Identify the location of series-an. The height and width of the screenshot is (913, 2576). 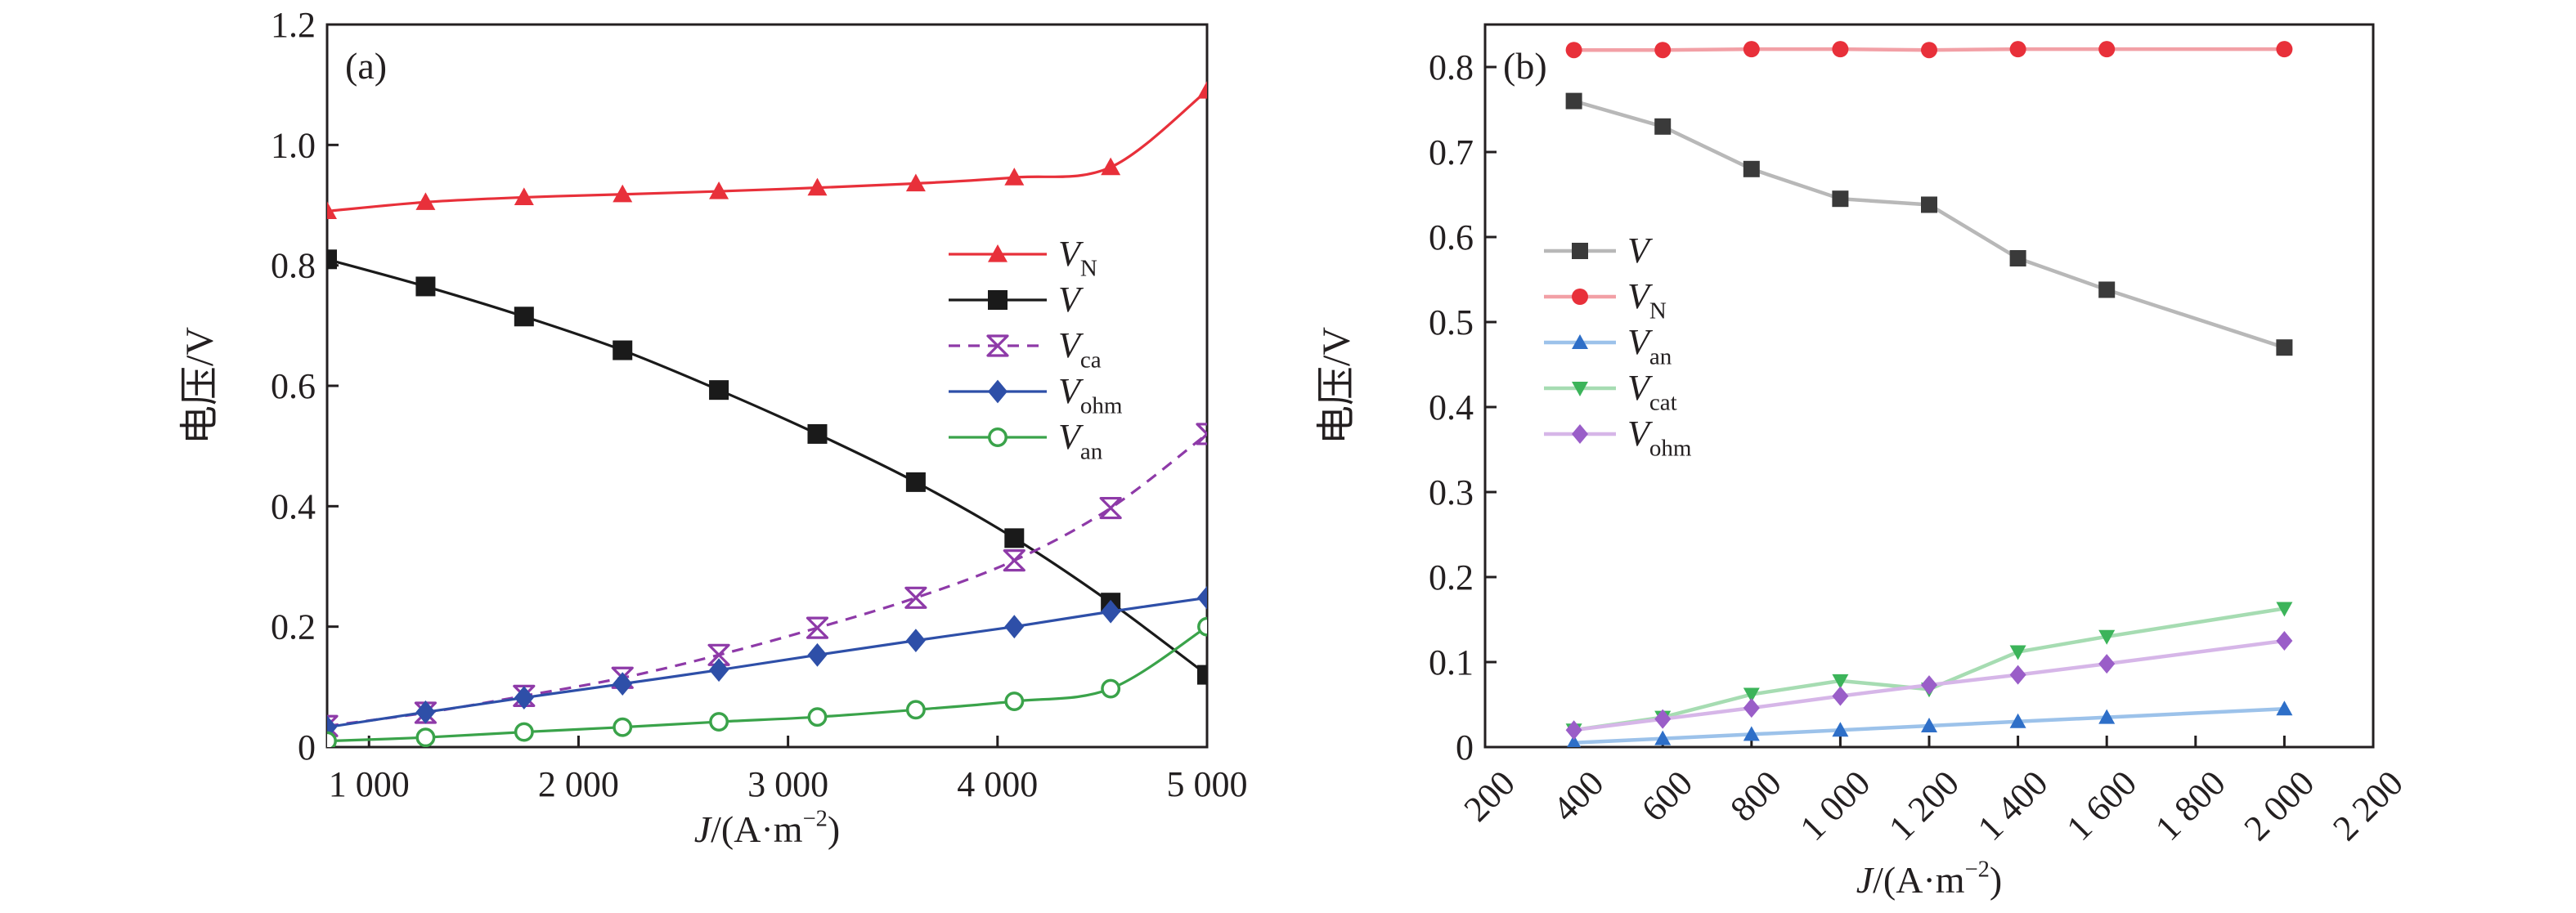
(1930, 723).